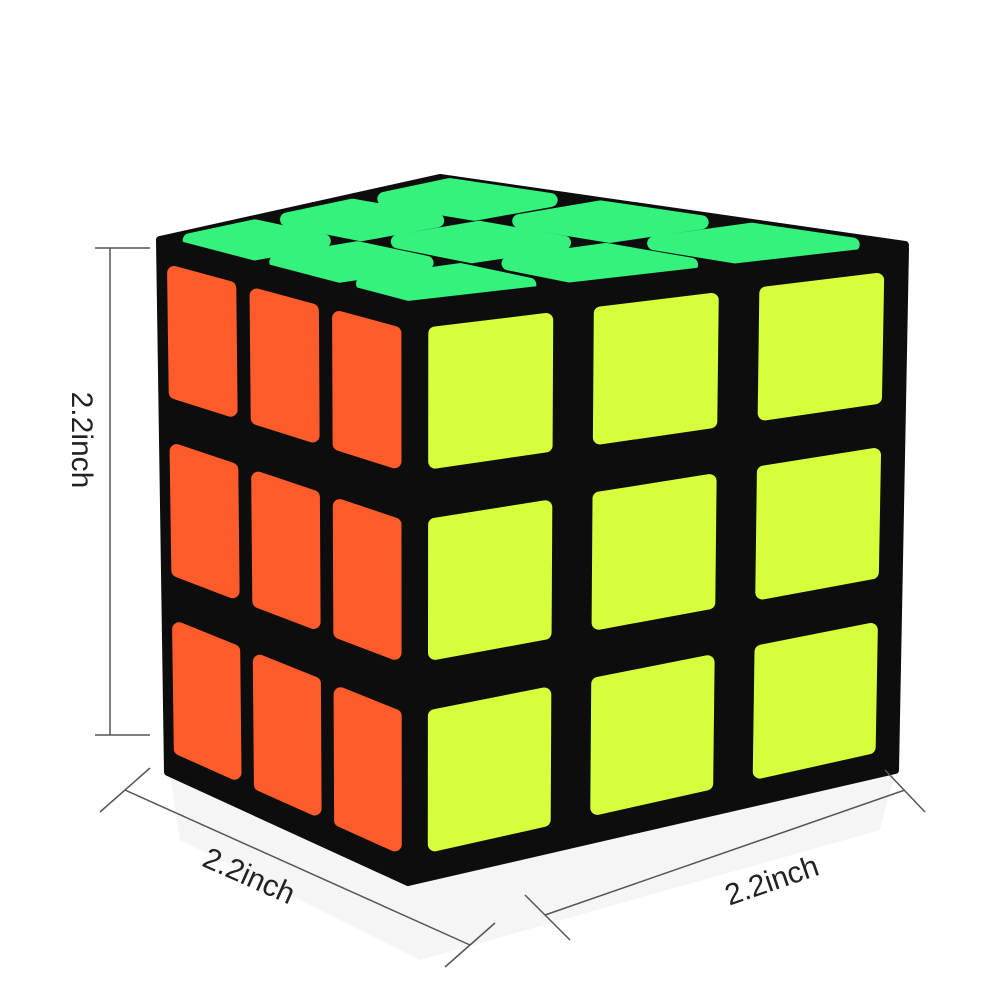 The image size is (1000, 1000). I want to click on width-dimension, so click(725, 855).